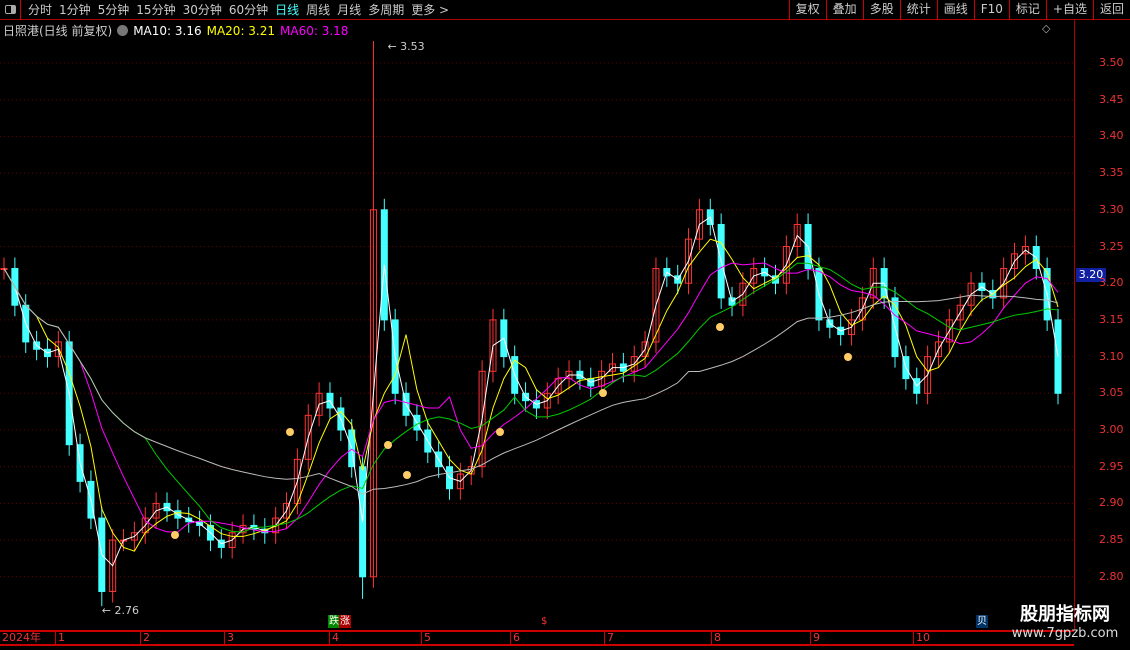 This screenshot has height=650, width=1130. I want to click on period-tab: 1分钟, so click(75, 10).